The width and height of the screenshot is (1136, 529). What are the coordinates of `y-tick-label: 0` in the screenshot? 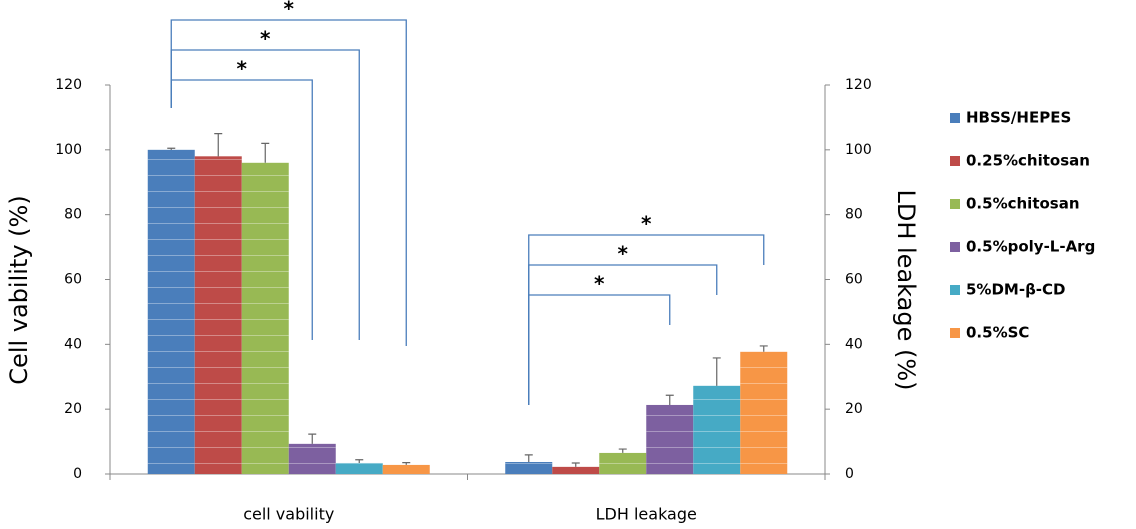 It's located at (77, 474).